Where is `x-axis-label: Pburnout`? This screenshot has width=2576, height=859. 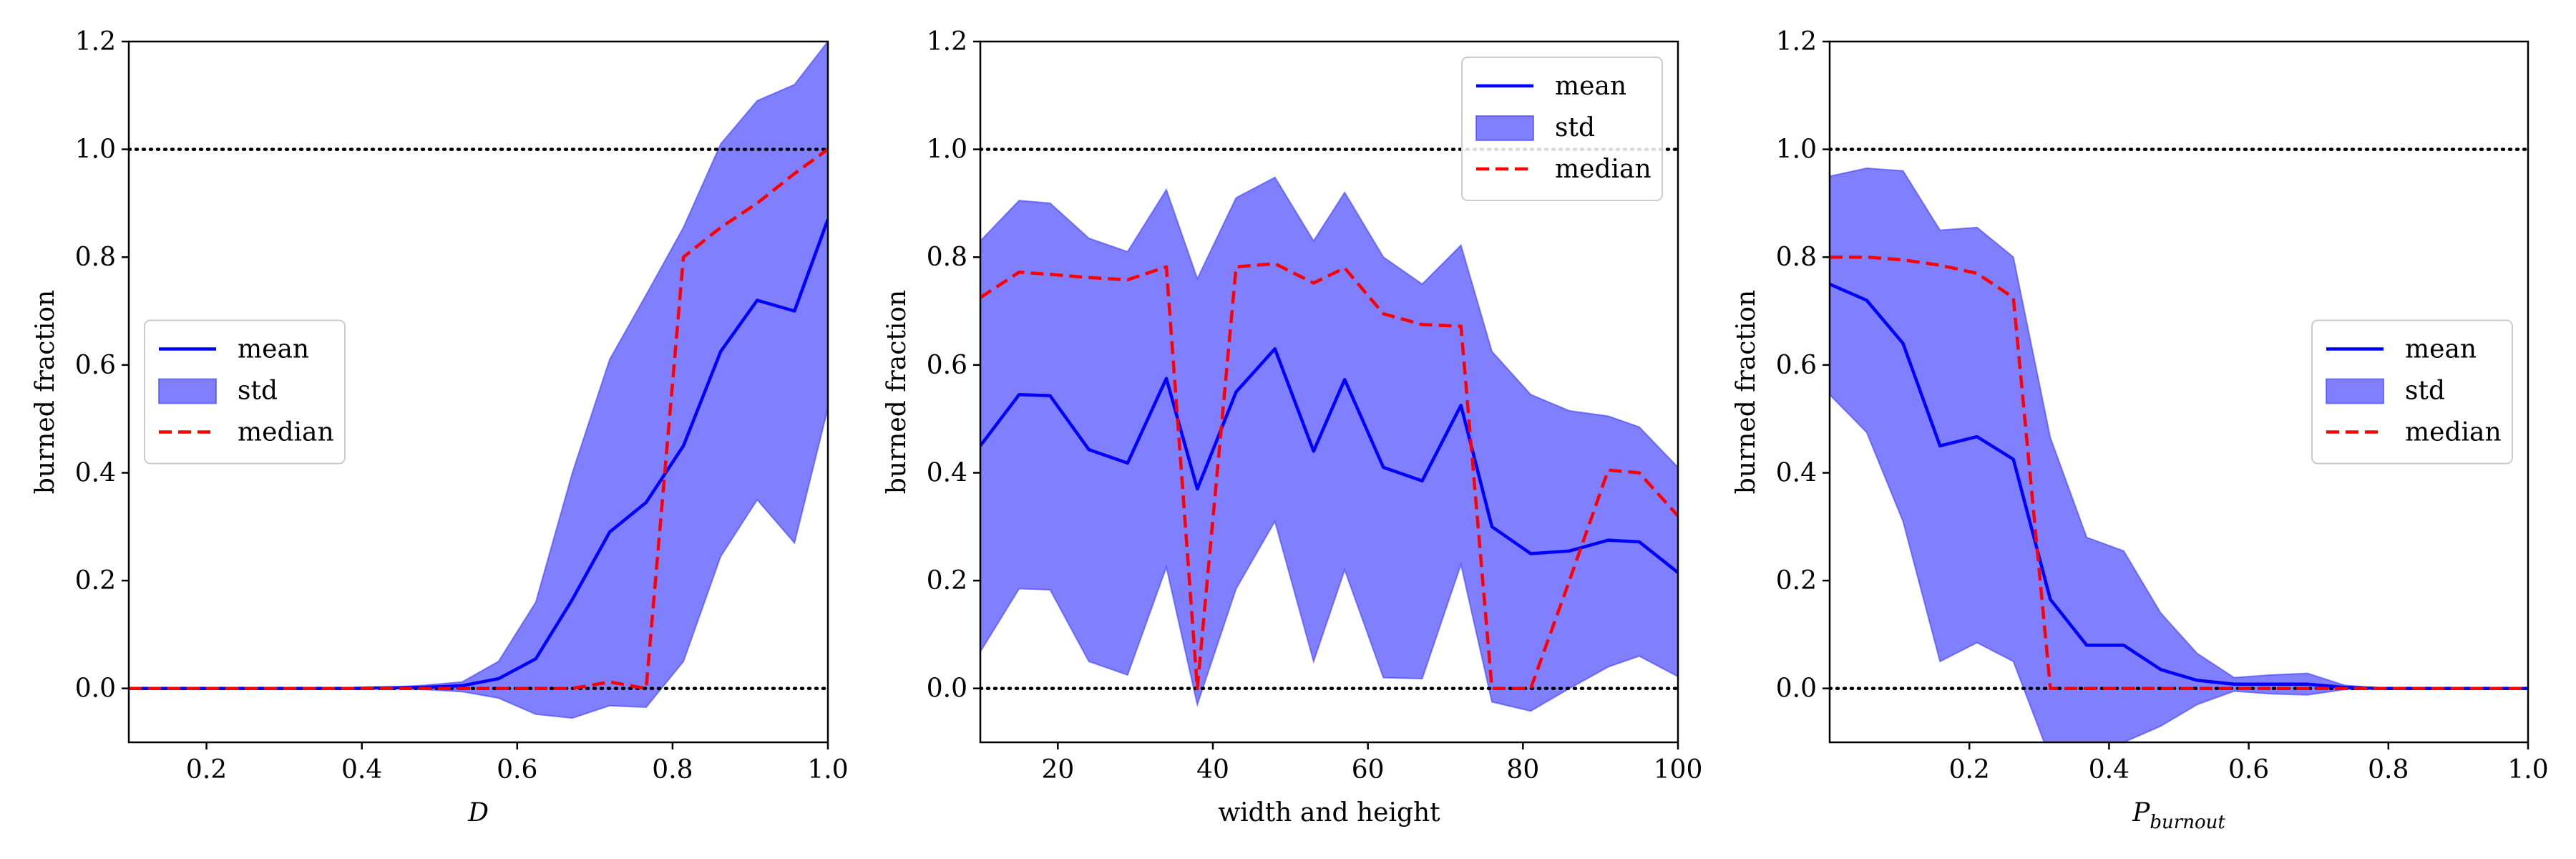
x-axis-label: Pburnout is located at coordinates (2178, 815).